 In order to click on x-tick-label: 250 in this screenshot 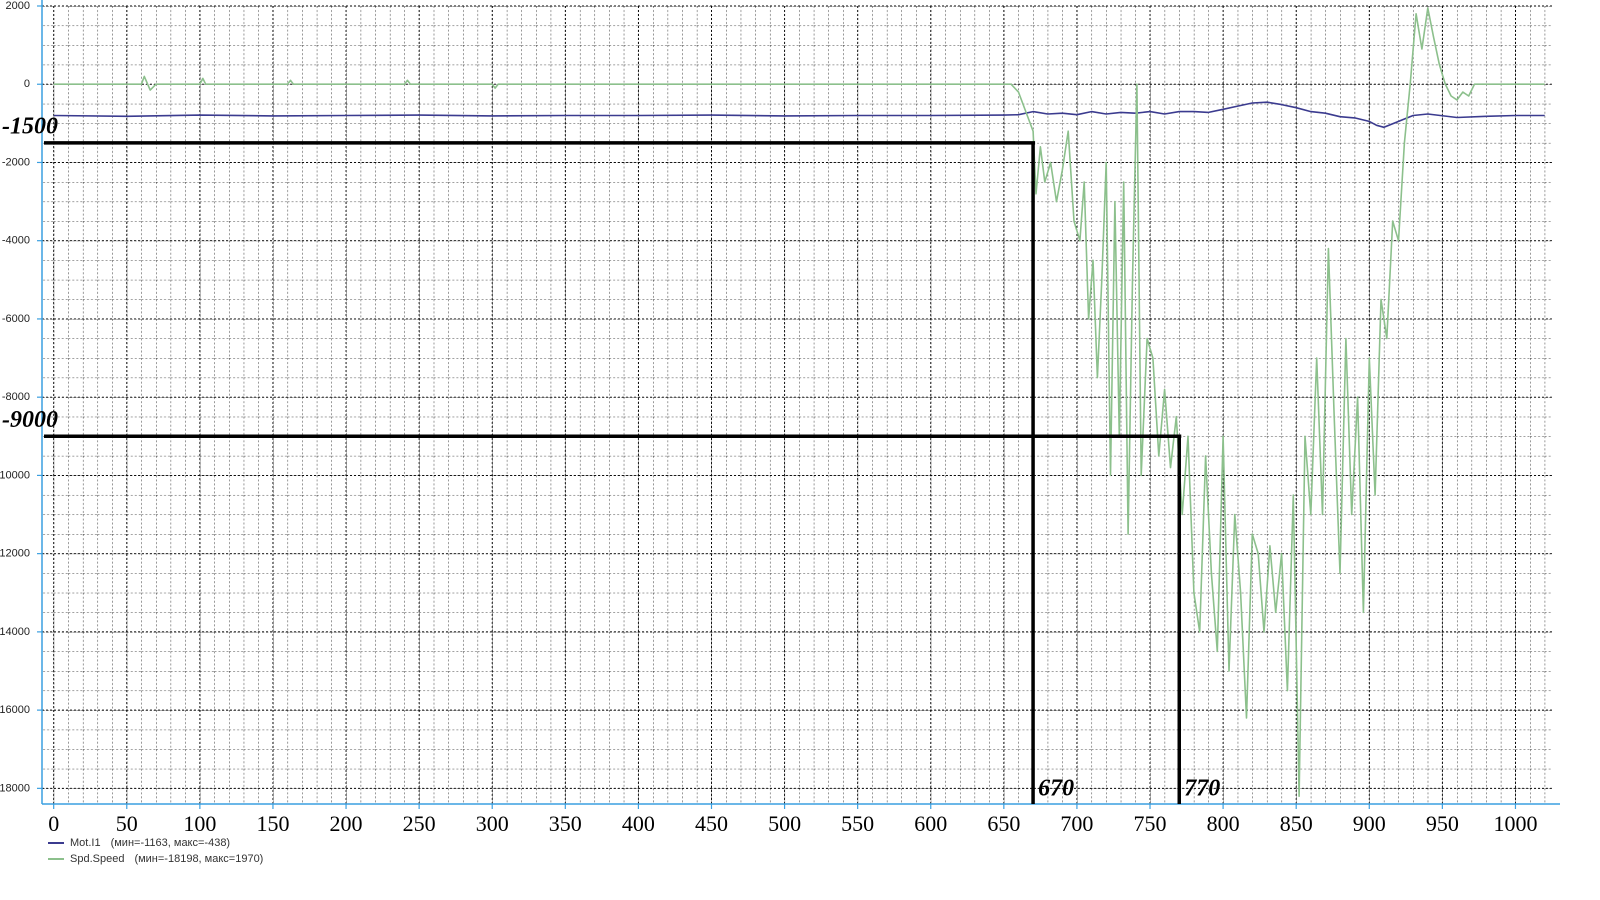, I will do `click(419, 823)`.